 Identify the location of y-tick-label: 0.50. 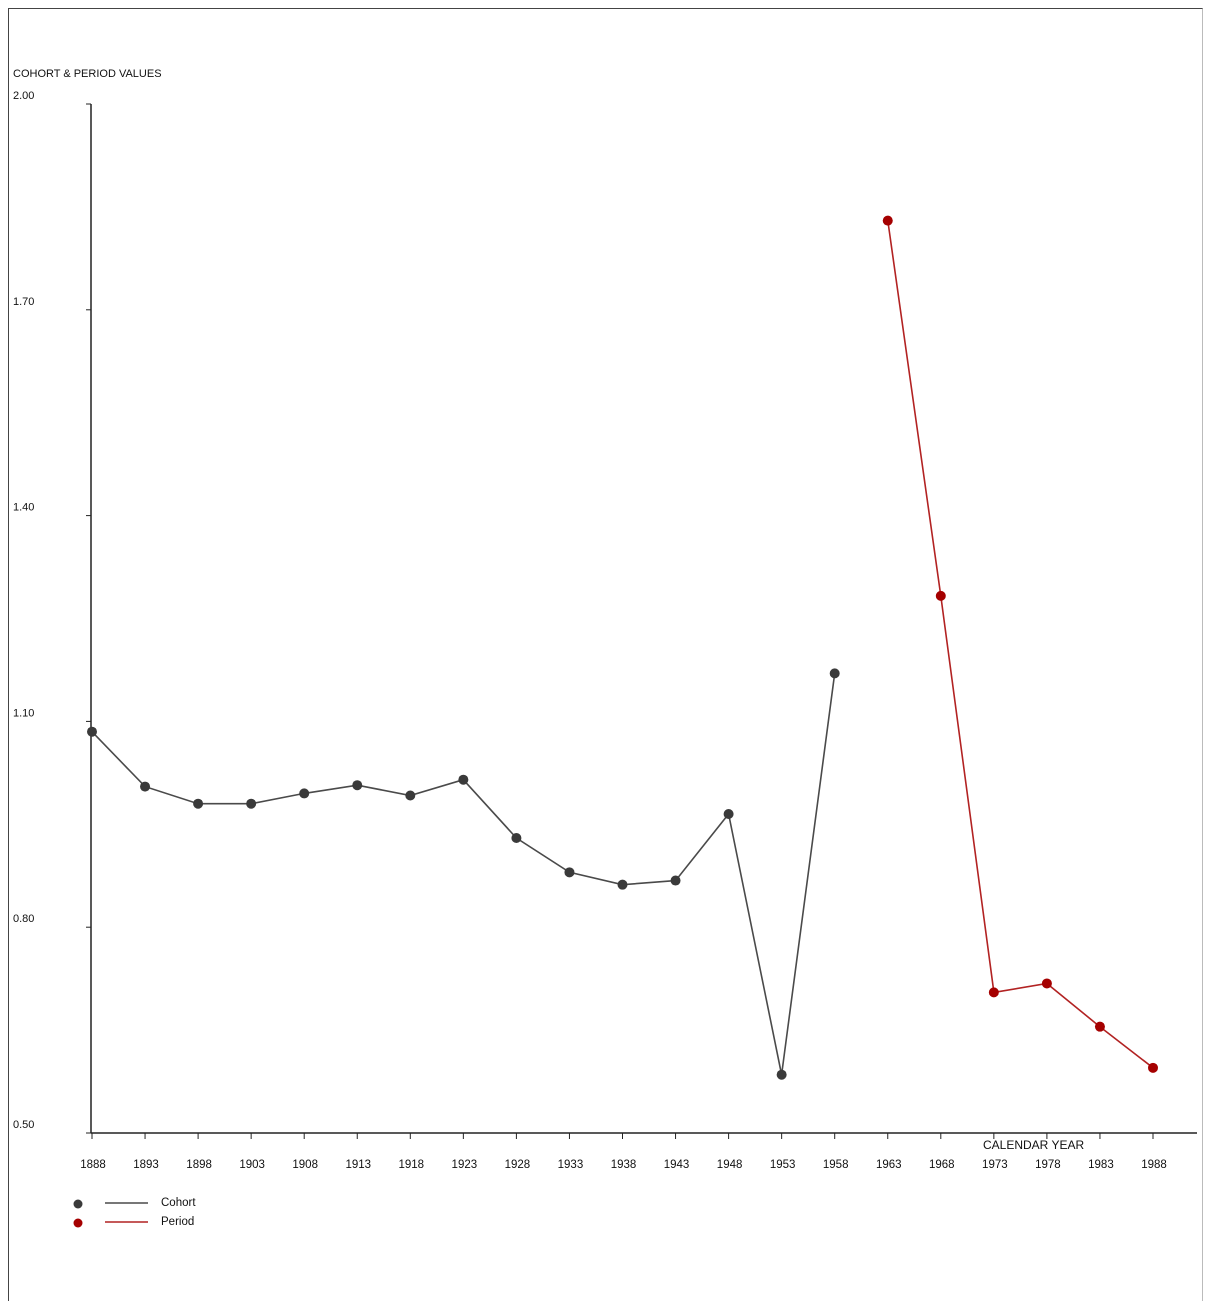
(23, 1125).